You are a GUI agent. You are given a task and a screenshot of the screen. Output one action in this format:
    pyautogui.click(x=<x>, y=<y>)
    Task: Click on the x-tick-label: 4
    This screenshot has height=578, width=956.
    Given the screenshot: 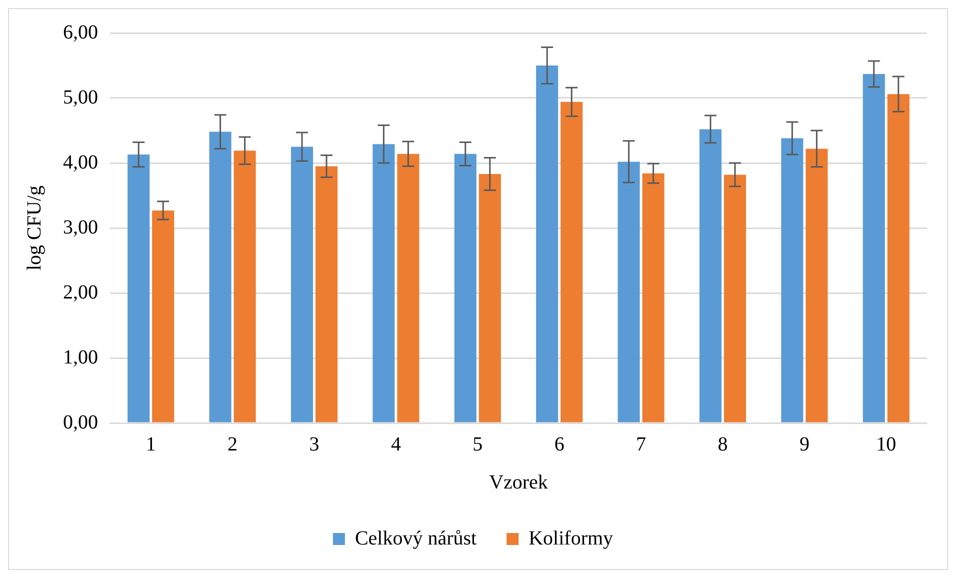 What is the action you would take?
    pyautogui.click(x=395, y=444)
    